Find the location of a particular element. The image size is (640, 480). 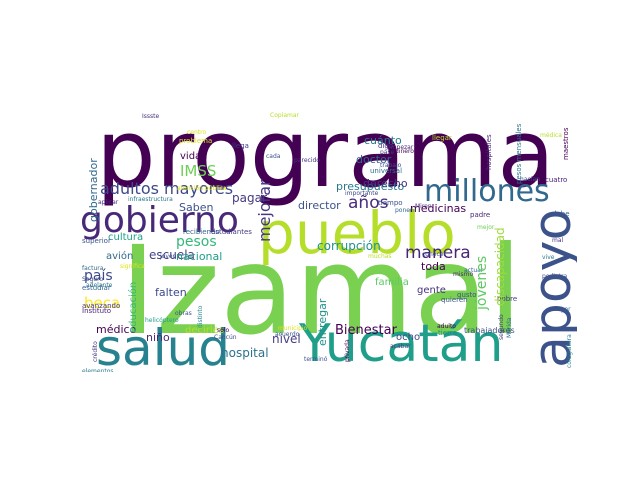

word: padre is located at coordinates (480, 215).